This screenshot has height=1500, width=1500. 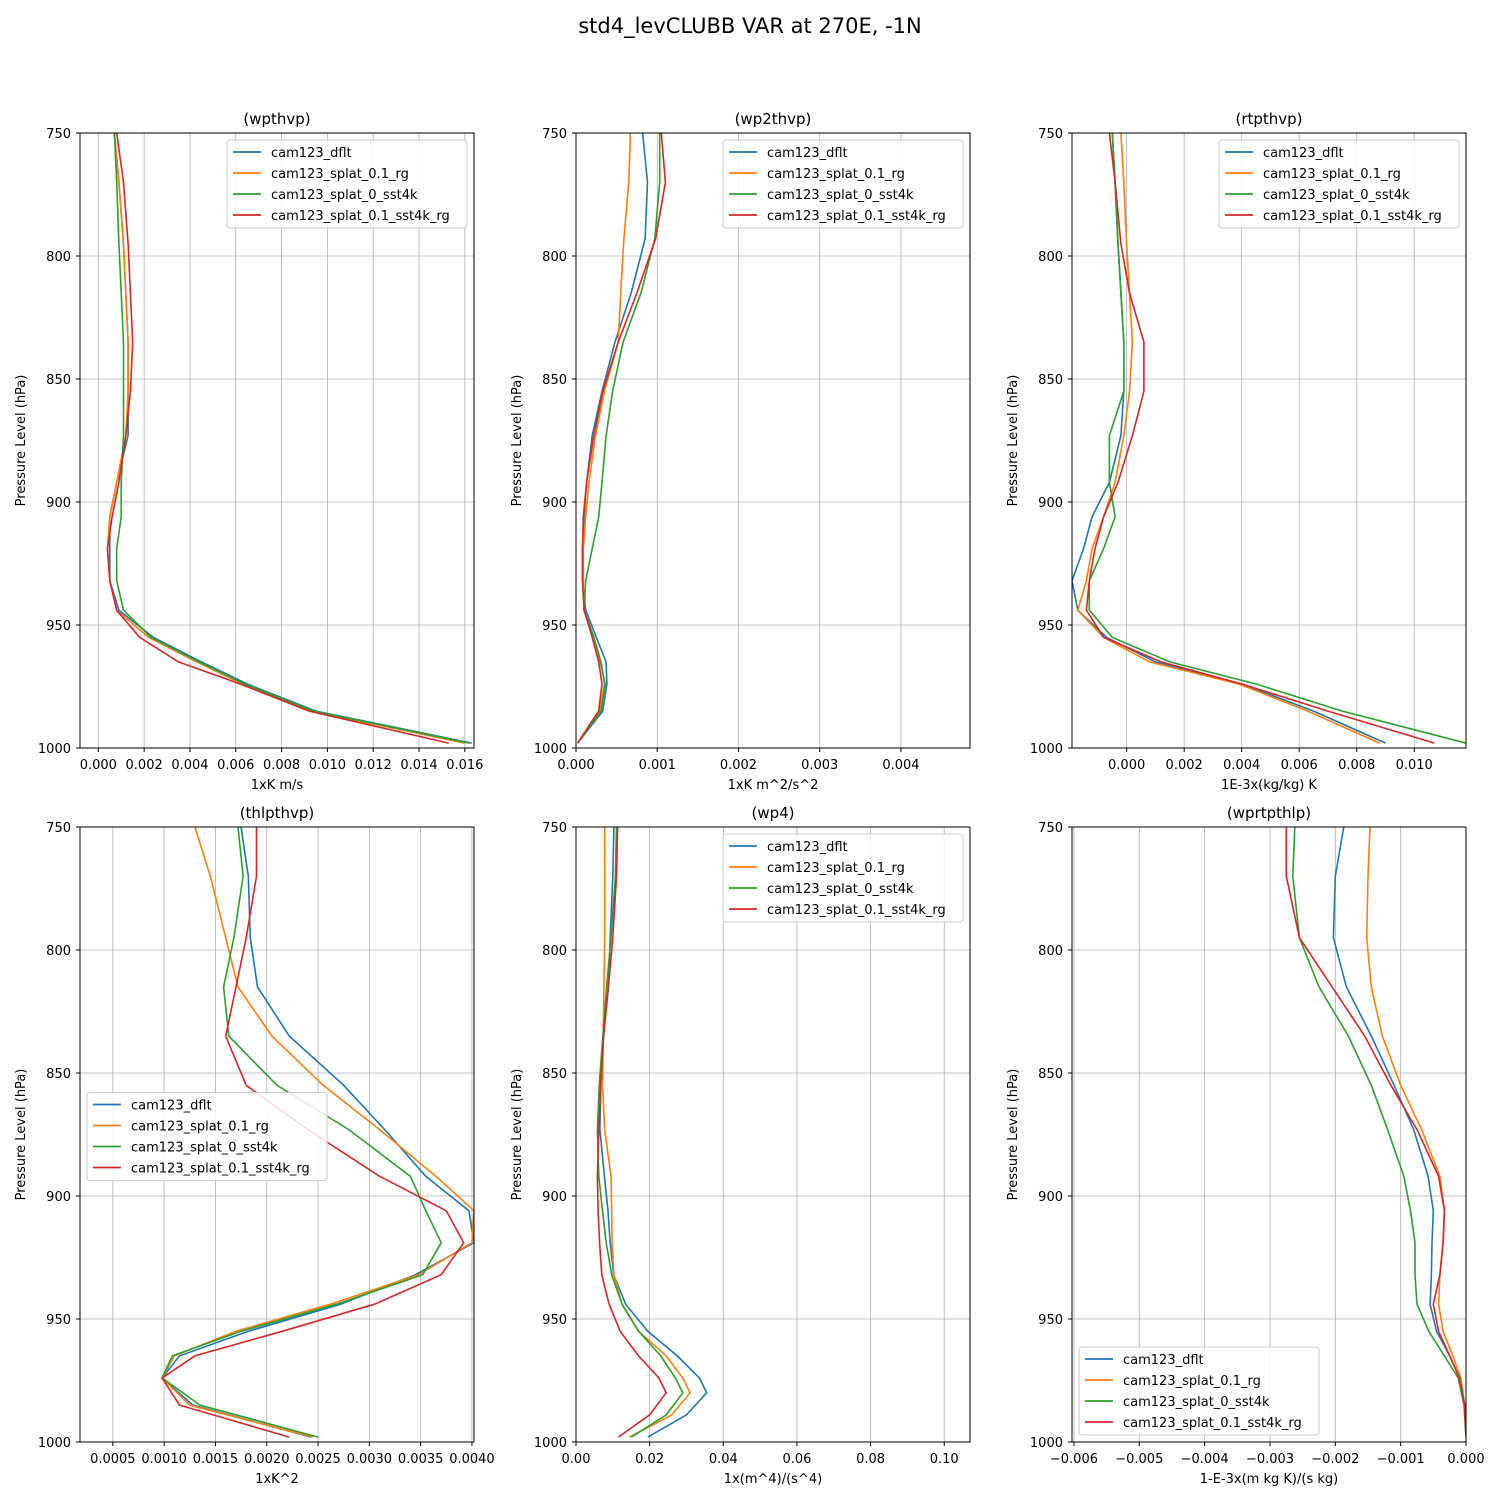 I want to click on x-tick-label: 0.008, so click(x=281, y=765).